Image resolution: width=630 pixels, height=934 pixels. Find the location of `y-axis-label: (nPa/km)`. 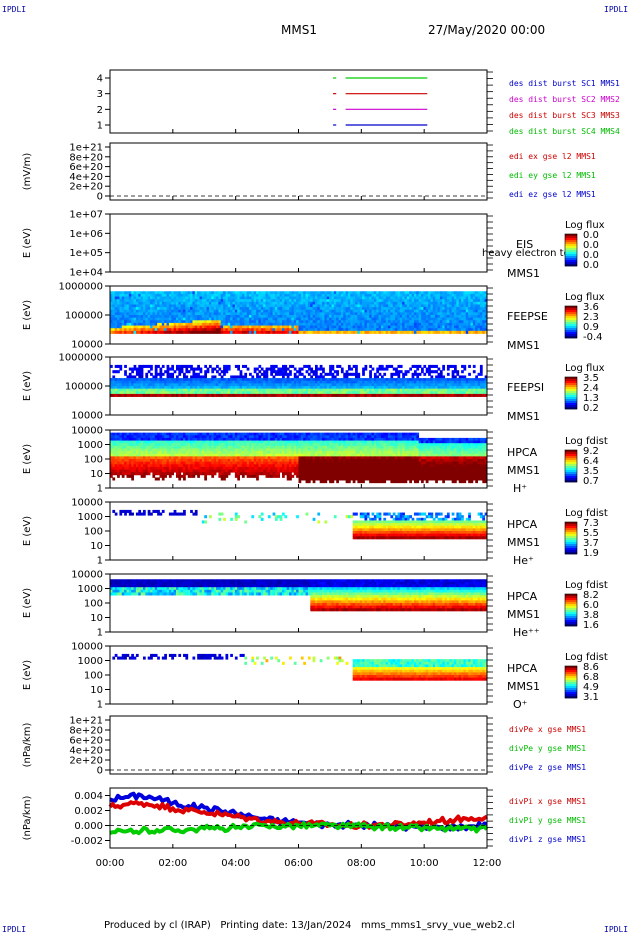

y-axis-label: (nPa/km) is located at coordinates (27, 818).